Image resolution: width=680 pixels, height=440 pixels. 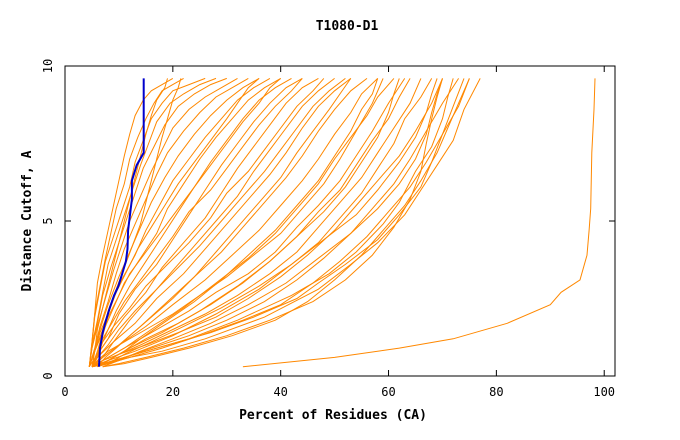 I want to click on x-tick-label: 100, so click(x=604, y=392).